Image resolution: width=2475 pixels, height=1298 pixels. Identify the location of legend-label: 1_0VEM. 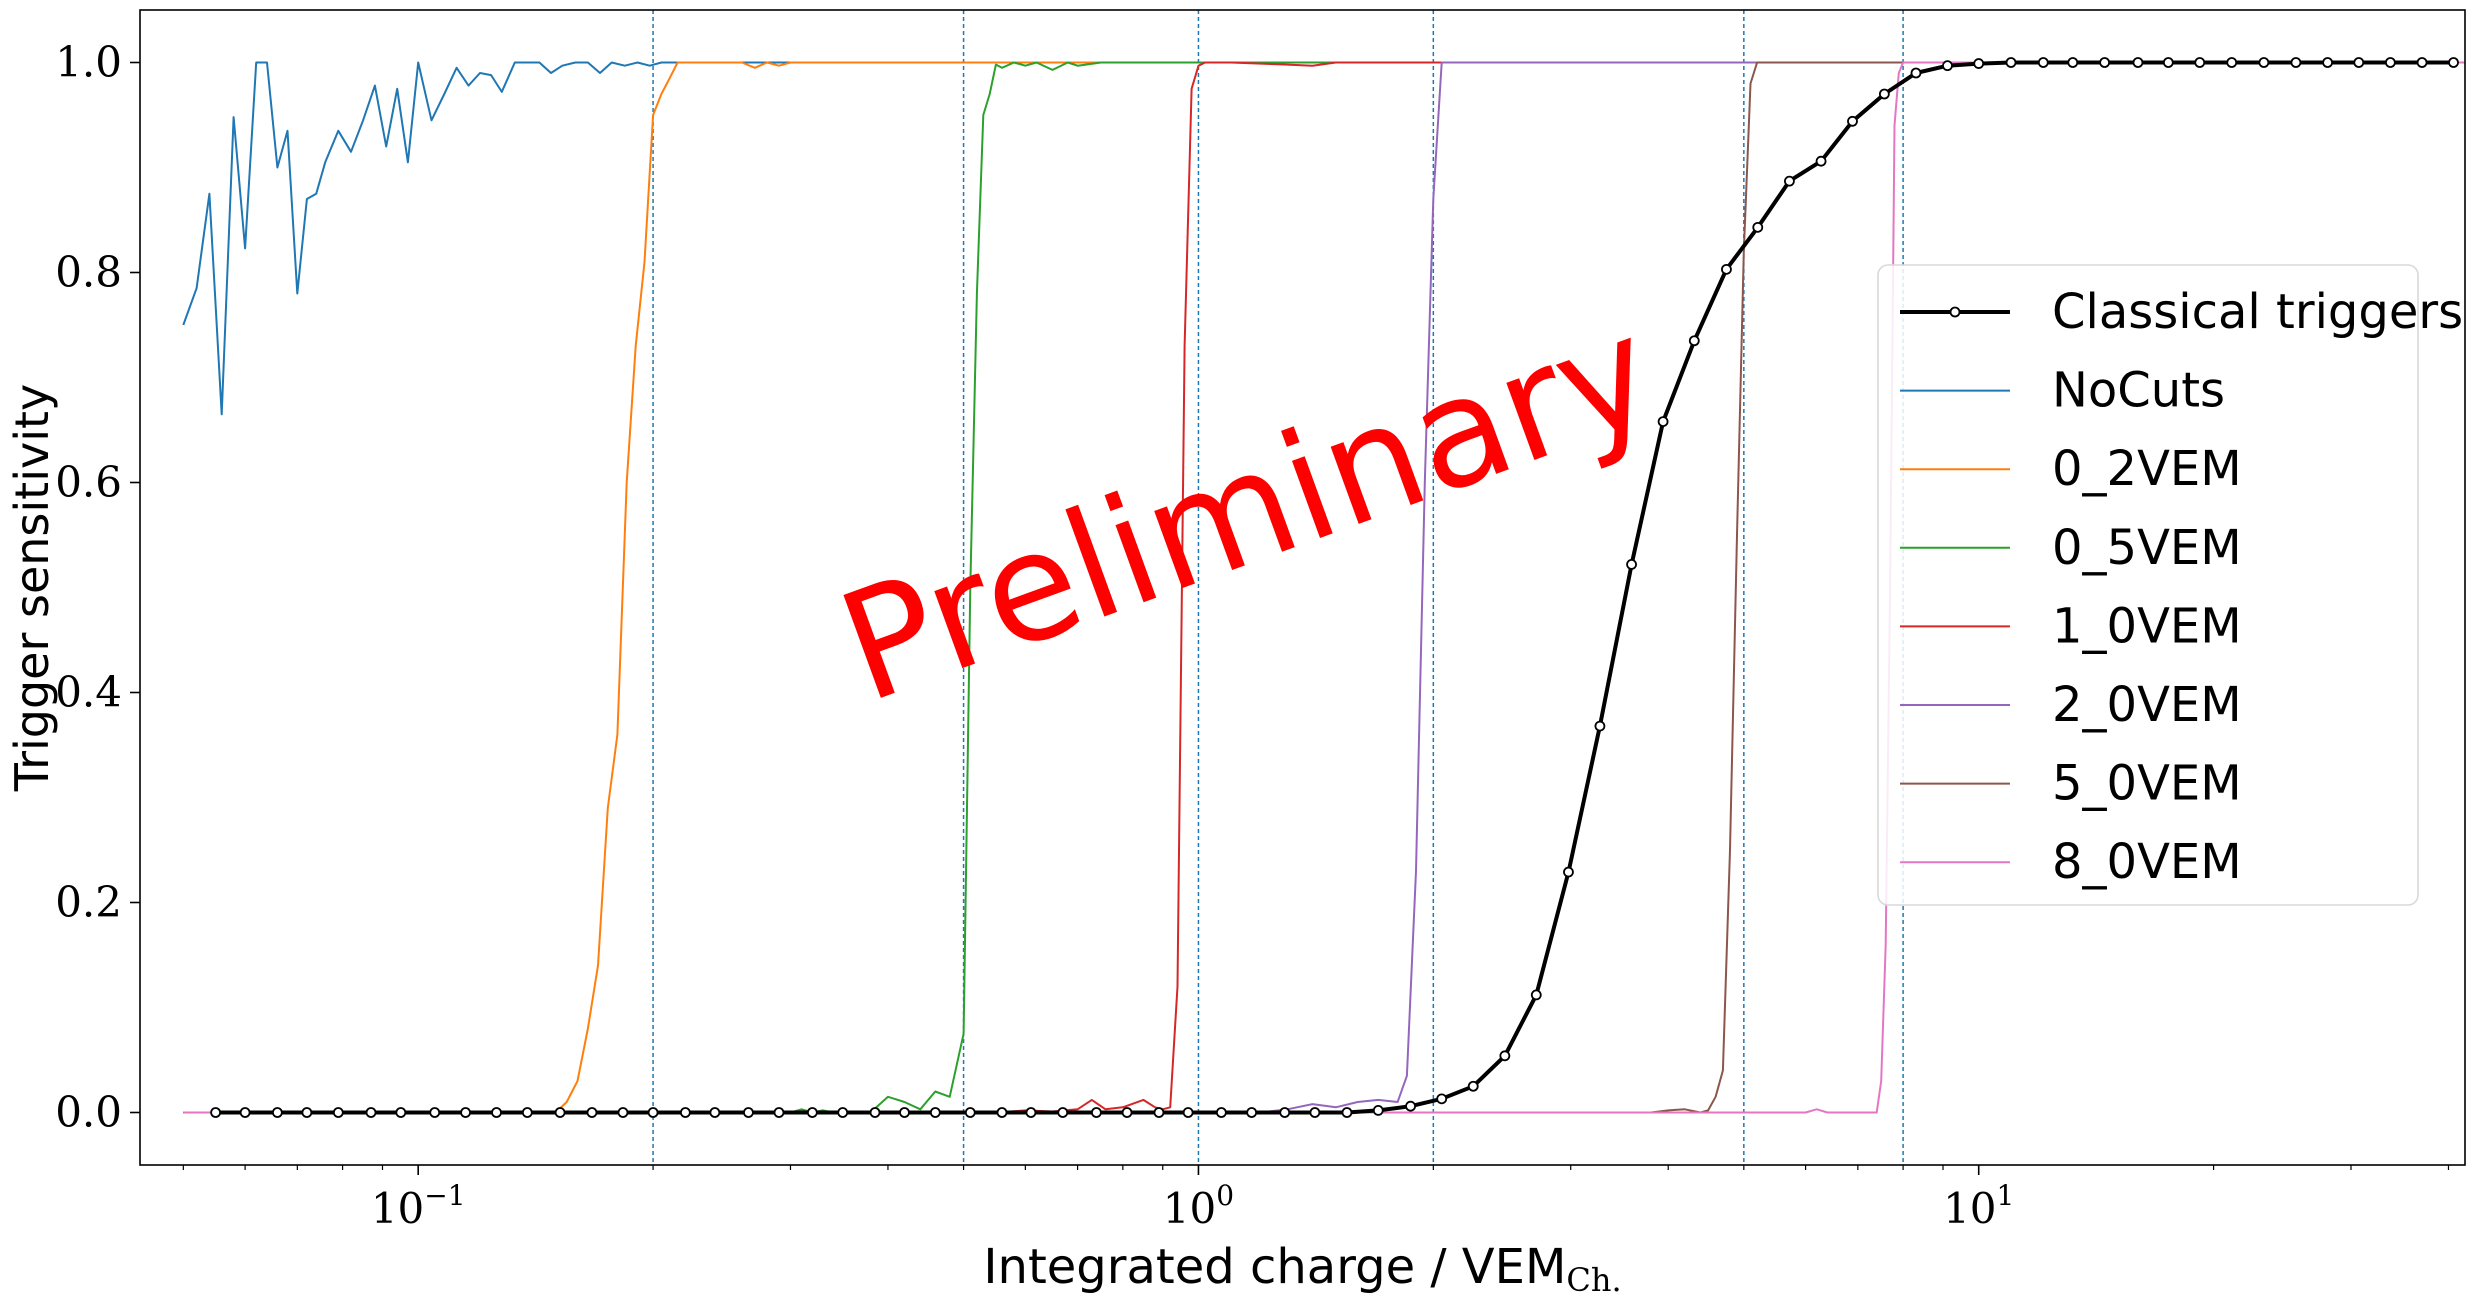
(2147, 626).